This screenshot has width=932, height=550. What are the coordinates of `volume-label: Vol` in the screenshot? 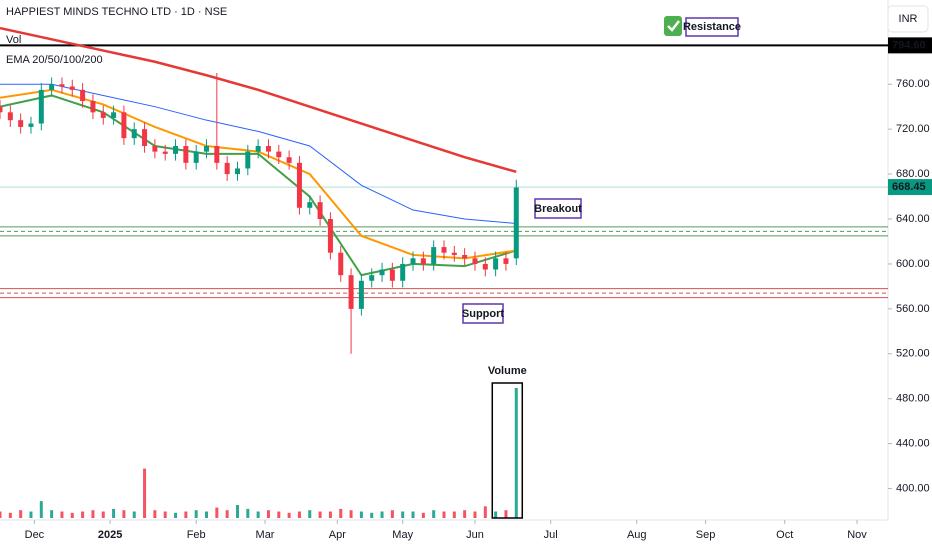 It's located at (13, 40).